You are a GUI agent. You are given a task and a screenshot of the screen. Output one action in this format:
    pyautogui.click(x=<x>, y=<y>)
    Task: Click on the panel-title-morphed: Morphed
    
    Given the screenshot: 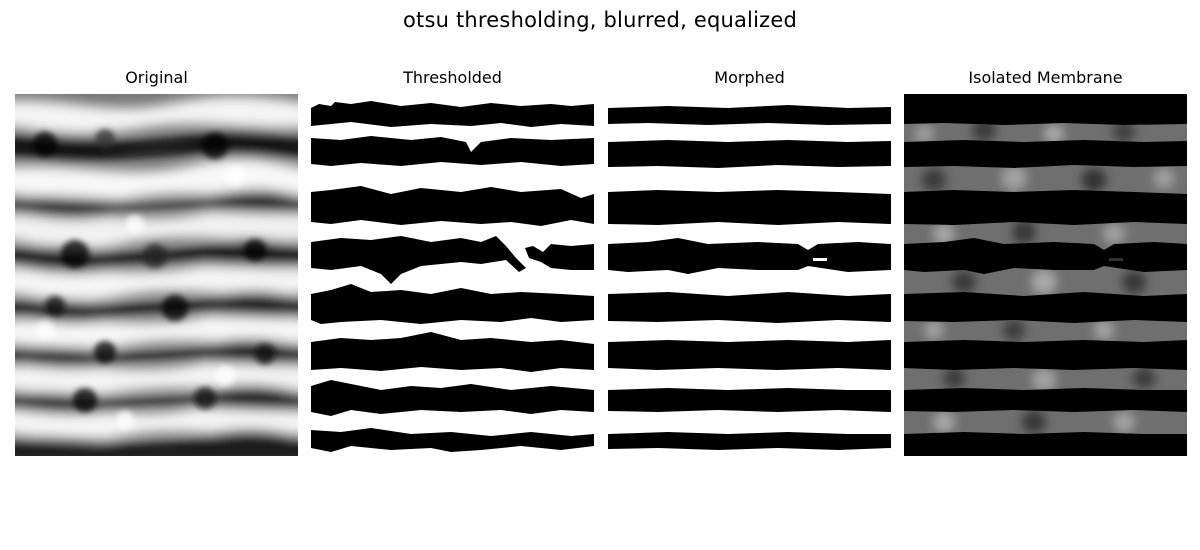 What is the action you would take?
    pyautogui.click(x=749, y=77)
    